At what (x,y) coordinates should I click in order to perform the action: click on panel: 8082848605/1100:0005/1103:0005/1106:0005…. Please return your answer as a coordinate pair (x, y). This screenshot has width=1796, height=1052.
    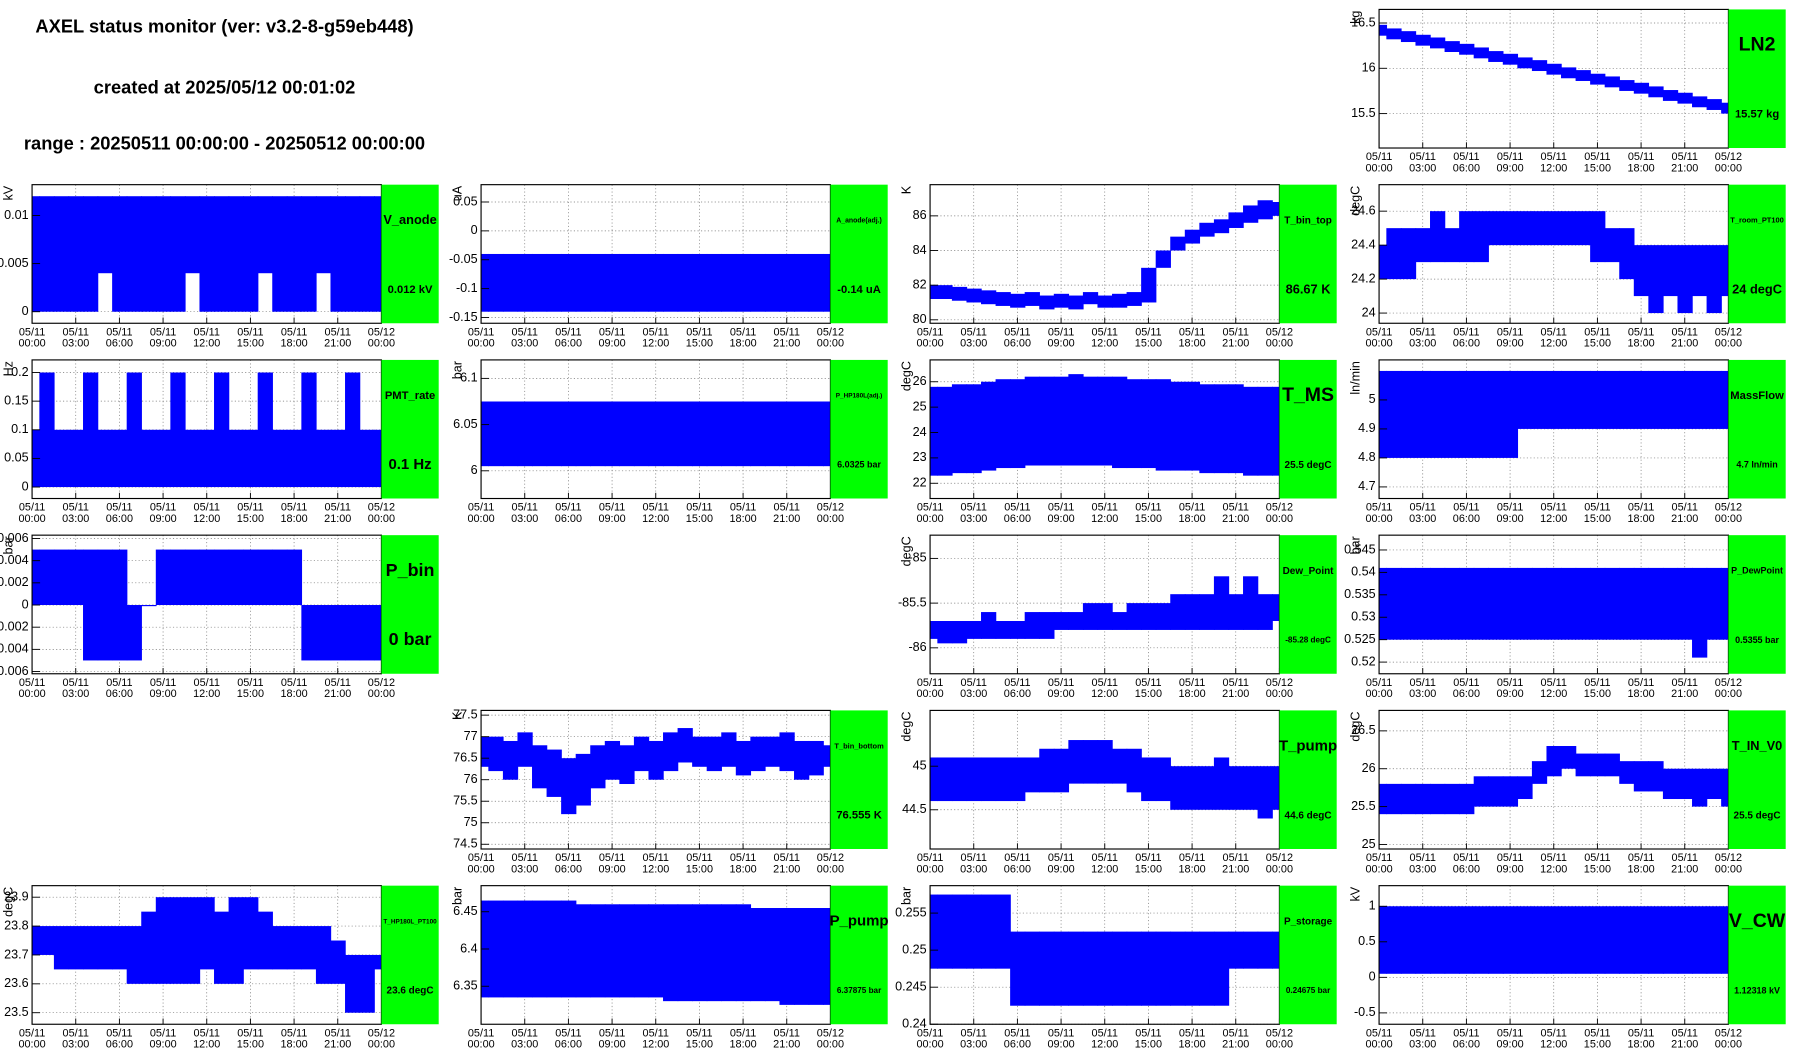
    Looking at the image, I should click on (1118, 267).